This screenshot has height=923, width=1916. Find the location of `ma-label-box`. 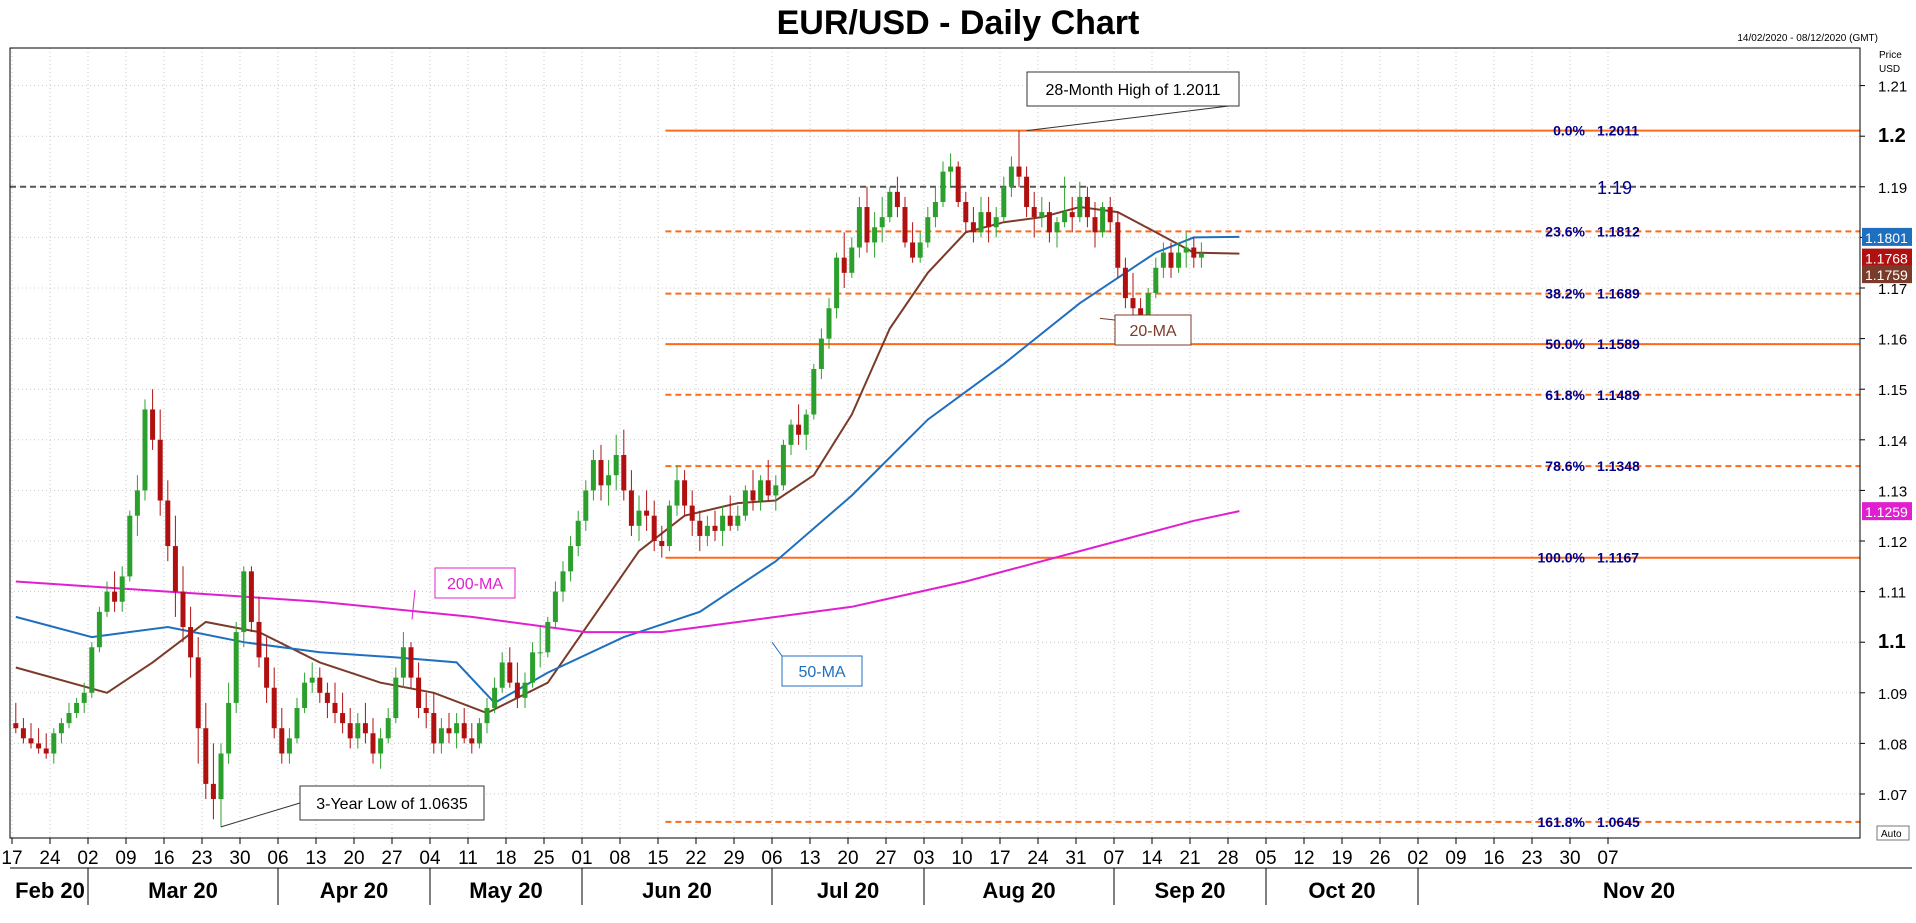

ma-label-box is located at coordinates (475, 583).